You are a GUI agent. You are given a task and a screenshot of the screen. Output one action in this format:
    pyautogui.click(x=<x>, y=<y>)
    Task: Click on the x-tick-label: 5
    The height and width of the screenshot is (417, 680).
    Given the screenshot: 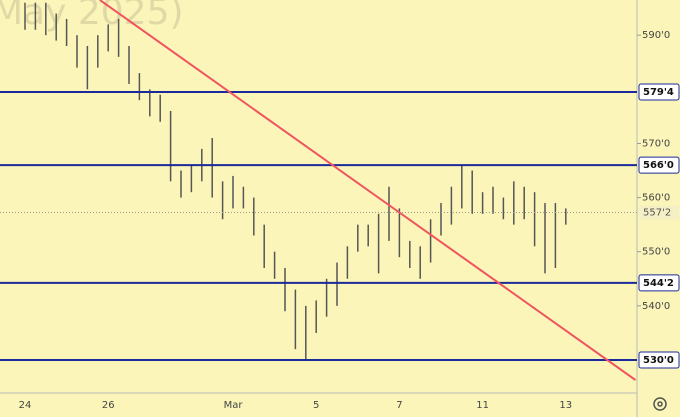 What is the action you would take?
    pyautogui.click(x=316, y=405)
    